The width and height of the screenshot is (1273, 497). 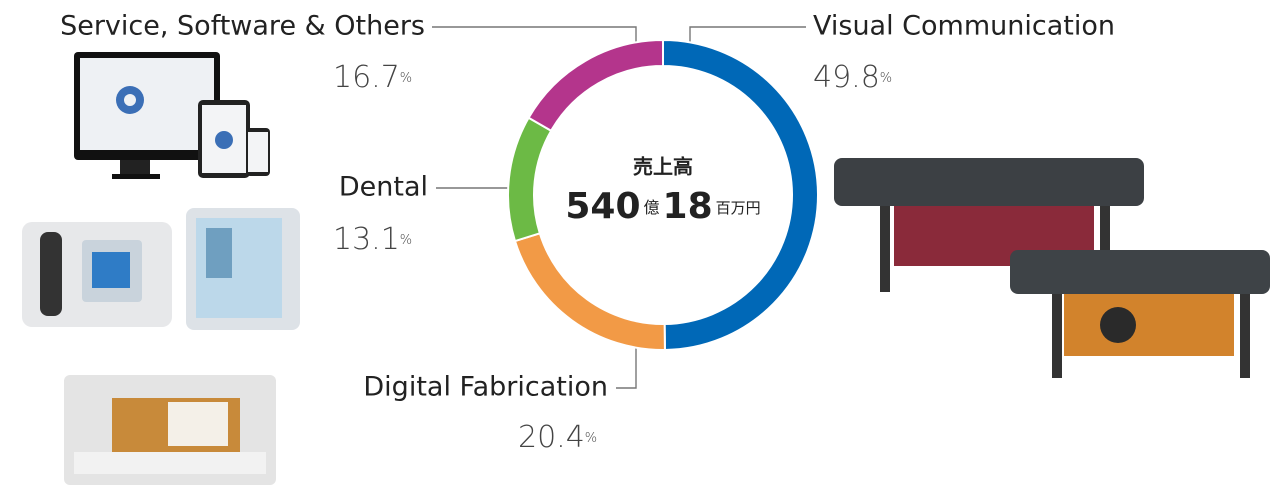 I want to click on dental-machines, so click(x=161, y=269).